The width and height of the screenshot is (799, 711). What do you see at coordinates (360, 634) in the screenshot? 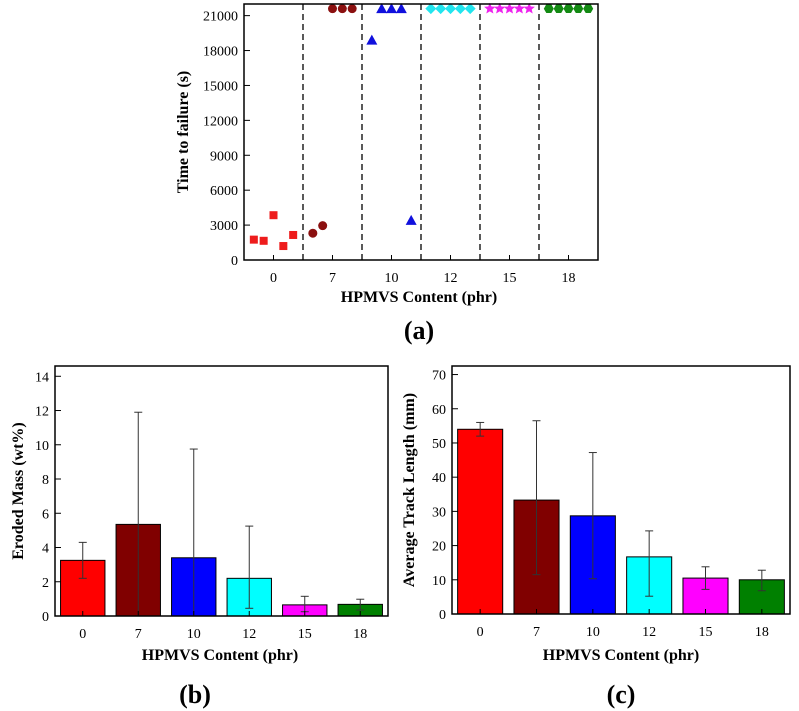
I see `panel-b-x-tick-label: 18` at bounding box center [360, 634].